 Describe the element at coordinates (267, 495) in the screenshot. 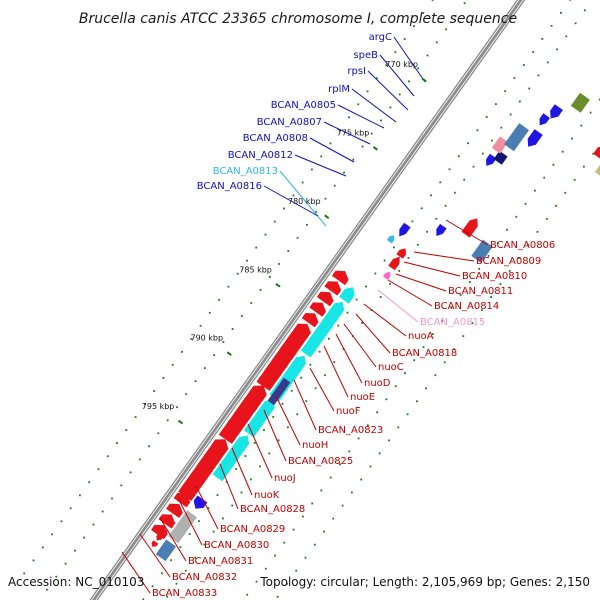

I see `gene-label: nuoK` at that location.